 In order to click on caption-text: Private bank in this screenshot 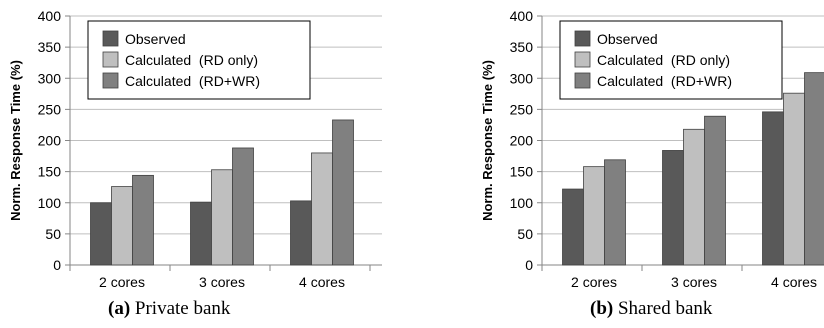, I will do `click(182, 308)`.